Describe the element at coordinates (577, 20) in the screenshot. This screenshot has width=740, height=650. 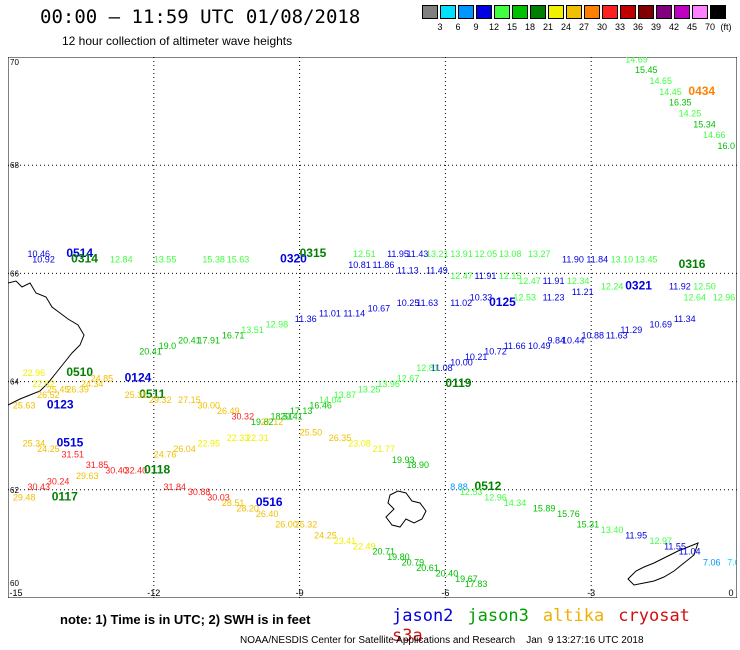
I see `color-legend: 3 6 9 12 15 18 21 24 27 30 33 36 39 42 45 70 (ft)` at that location.